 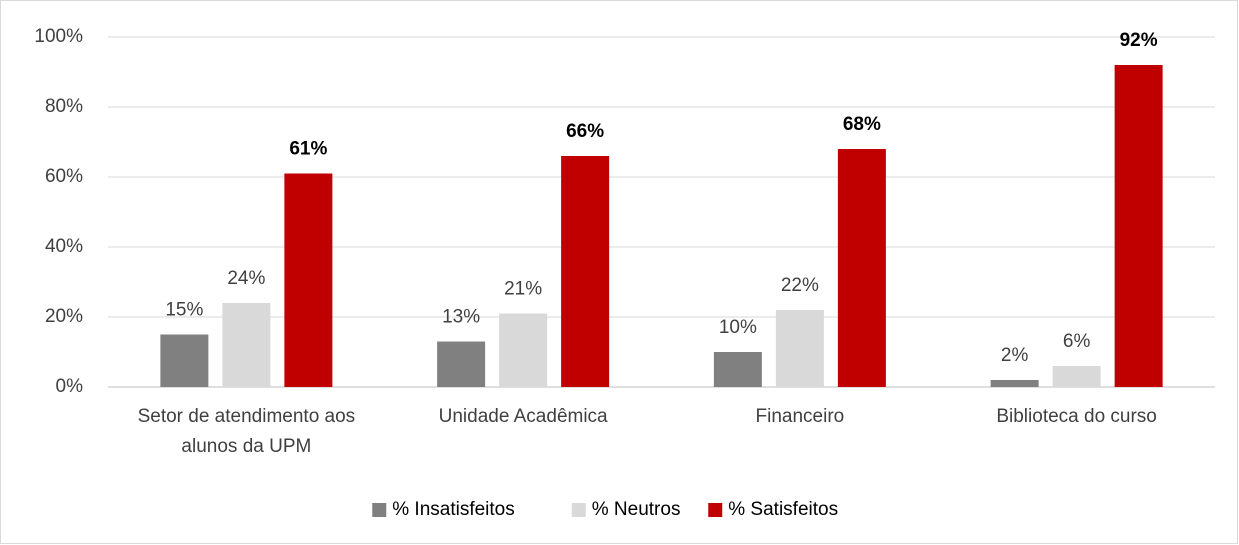 What do you see at coordinates (1077, 341) in the screenshot?
I see `data-label: 6%` at bounding box center [1077, 341].